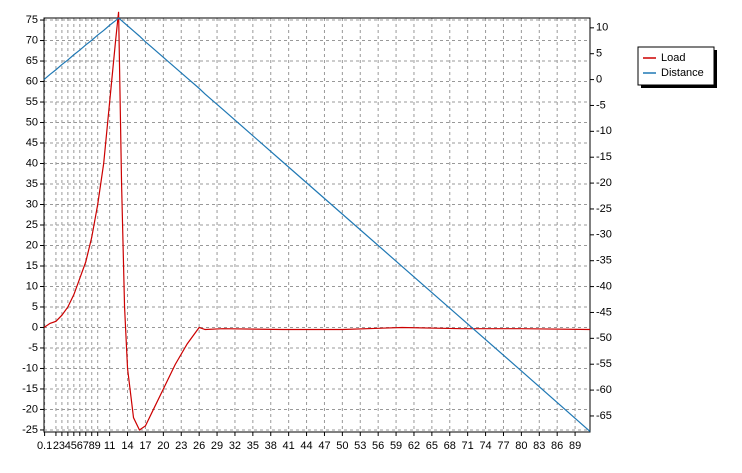  What do you see at coordinates (109, 446) in the screenshot?
I see `x-tick-label: 11` at bounding box center [109, 446].